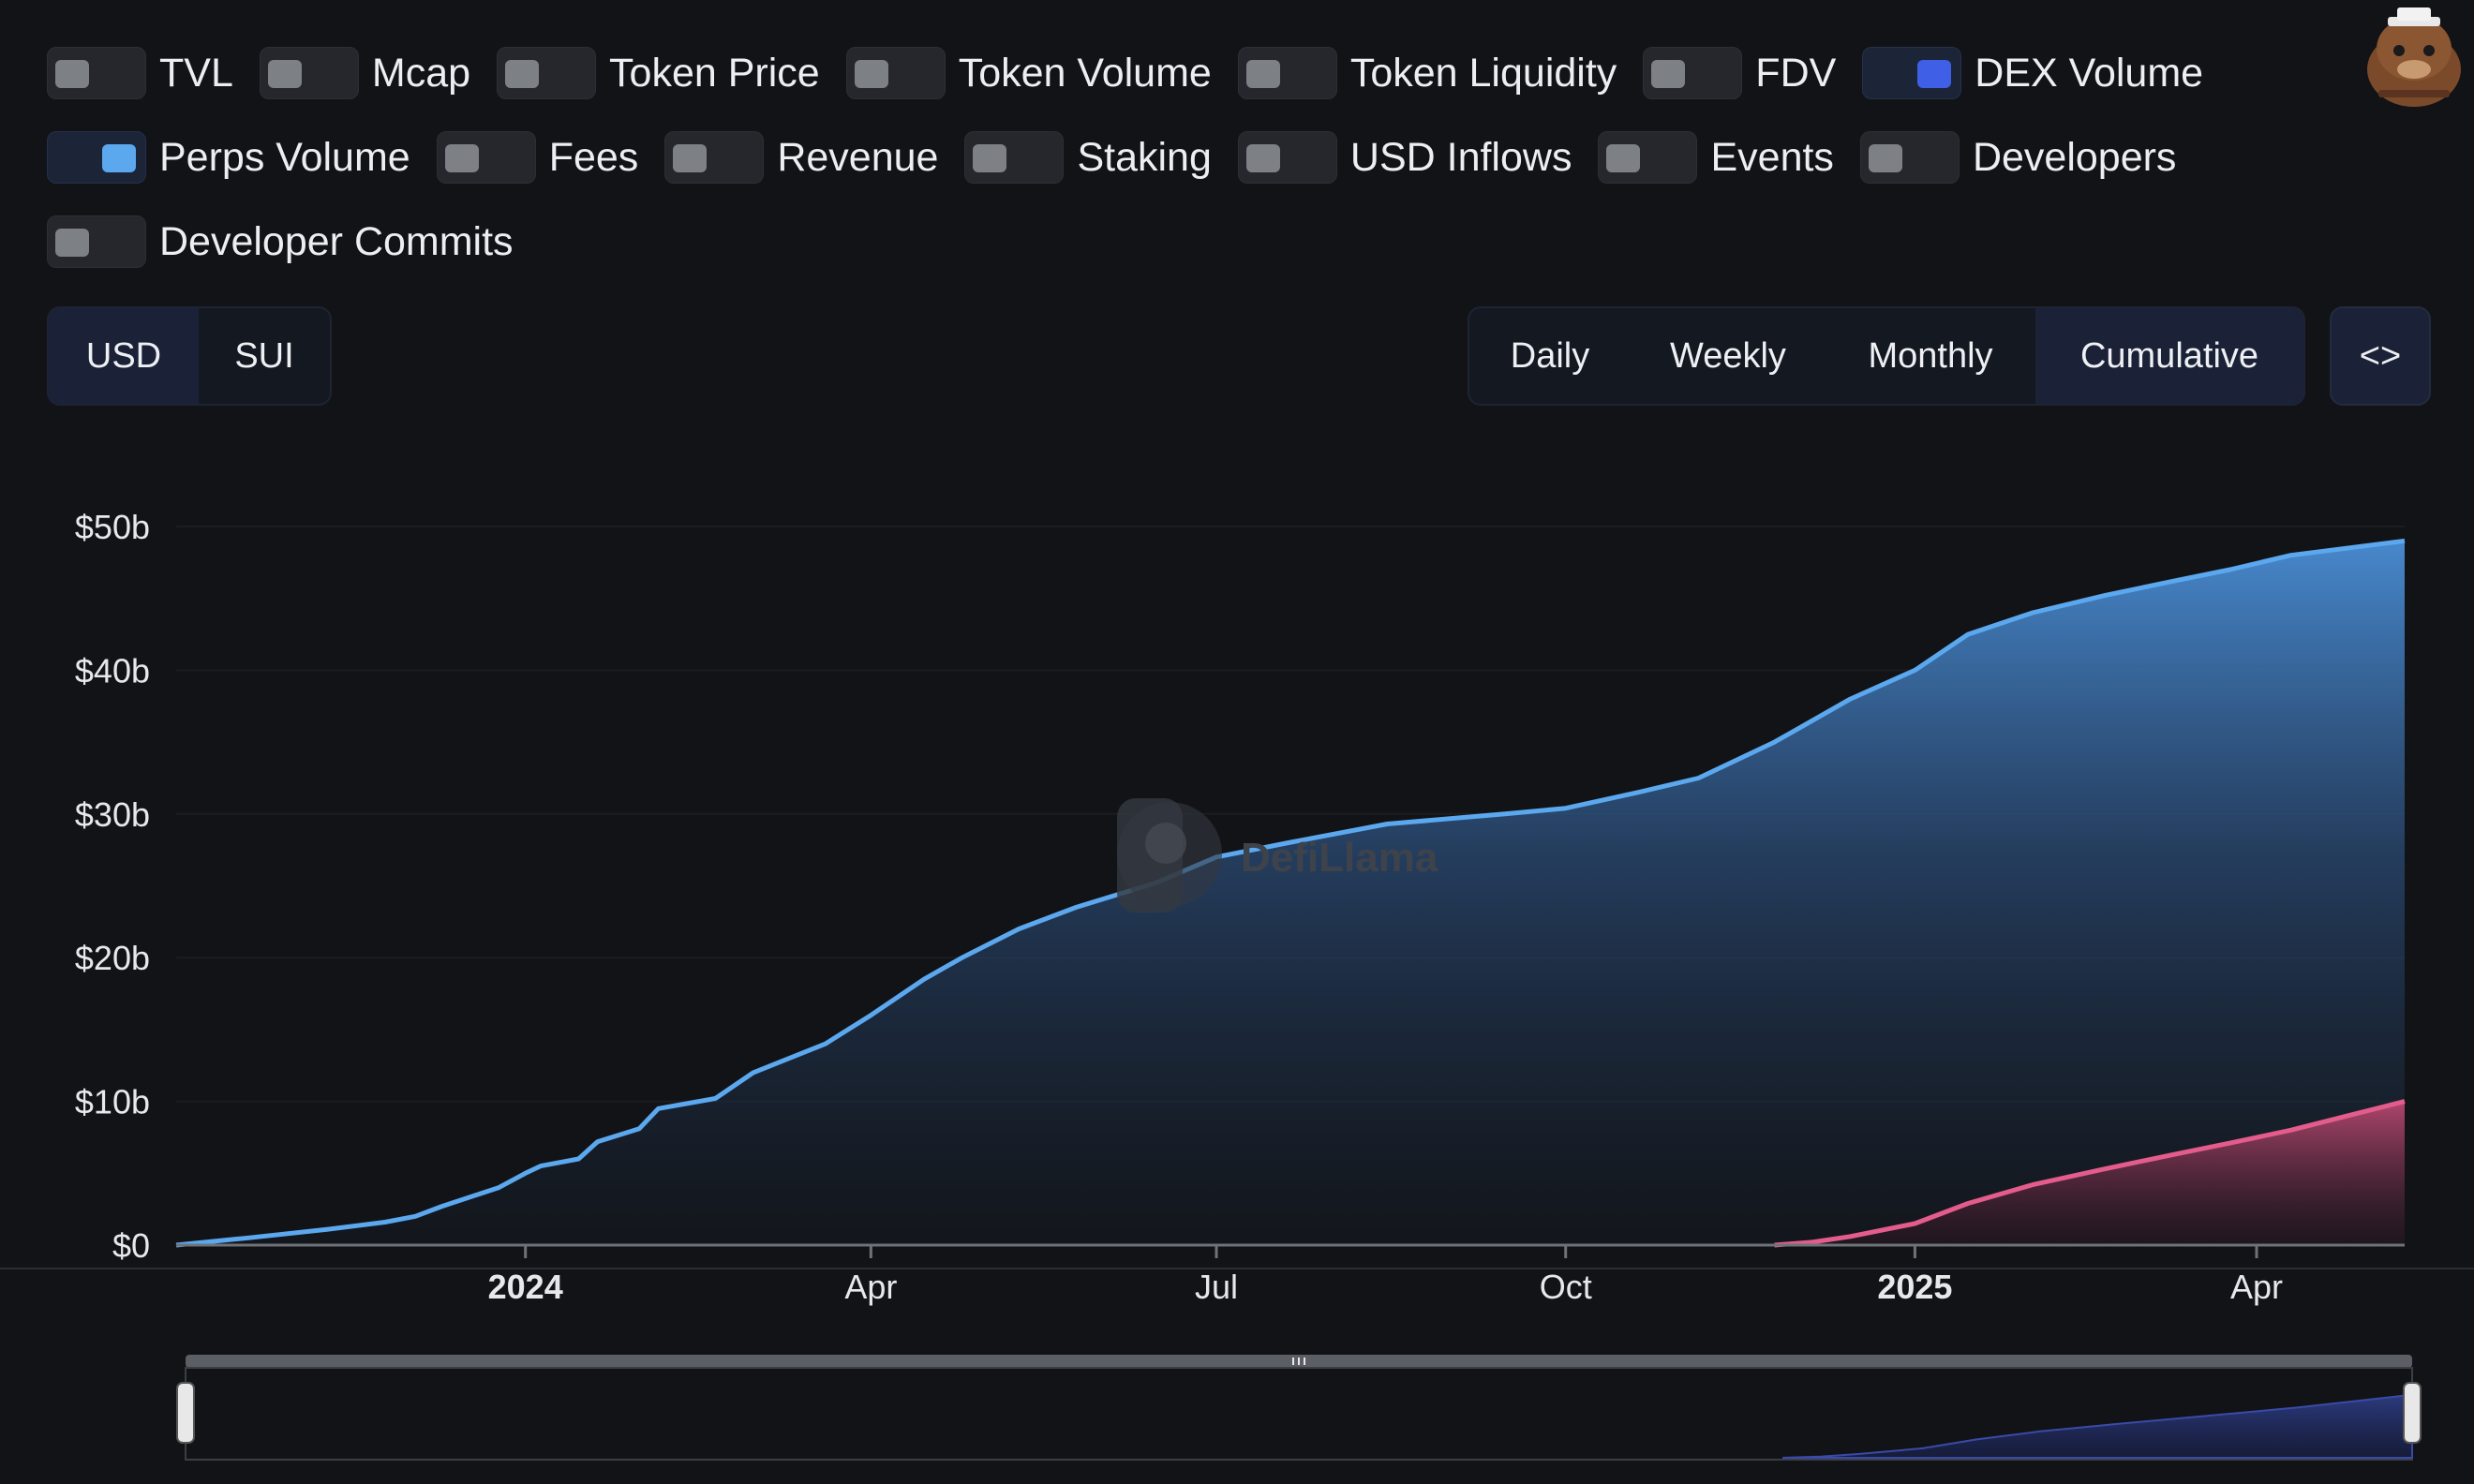 This screenshot has width=2474, height=1484. Describe the element at coordinates (2097, 1426) in the screenshot. I see `range-slider-preview` at that location.